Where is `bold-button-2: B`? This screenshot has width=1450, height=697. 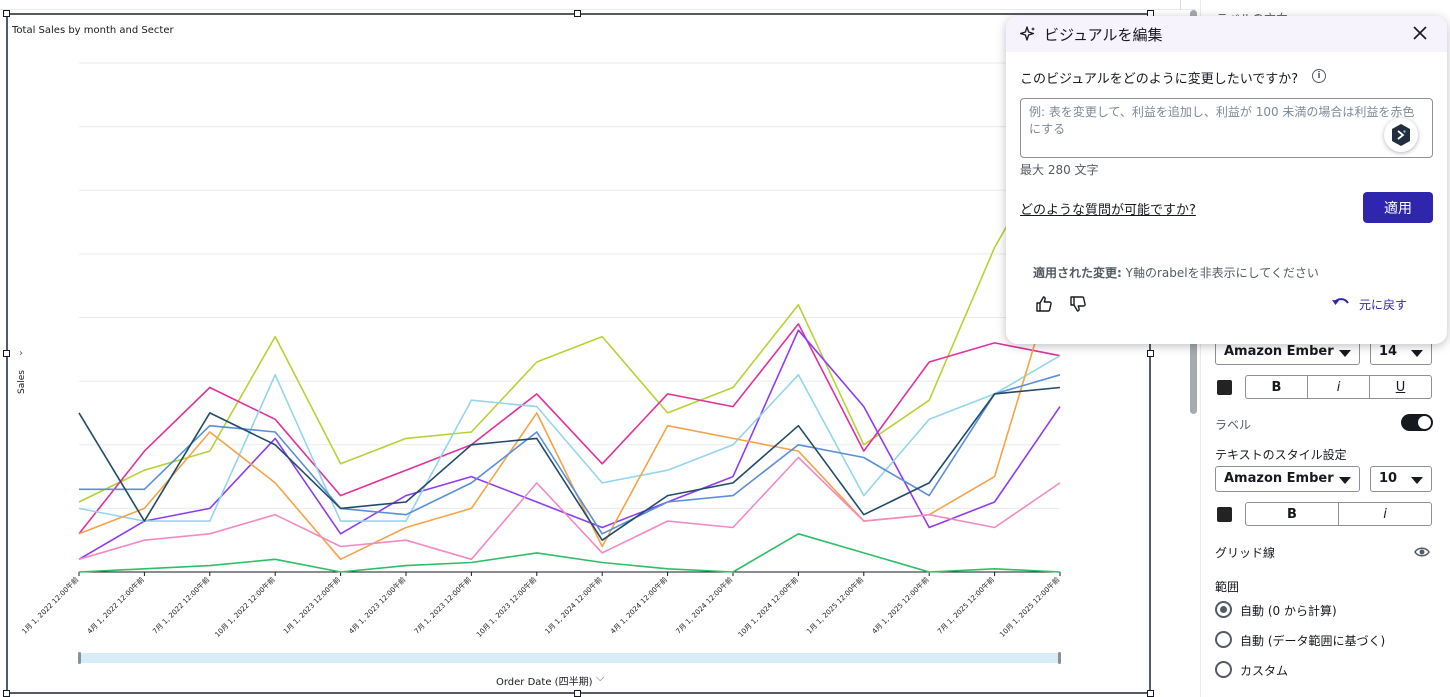 bold-button-2: B is located at coordinates (1292, 514).